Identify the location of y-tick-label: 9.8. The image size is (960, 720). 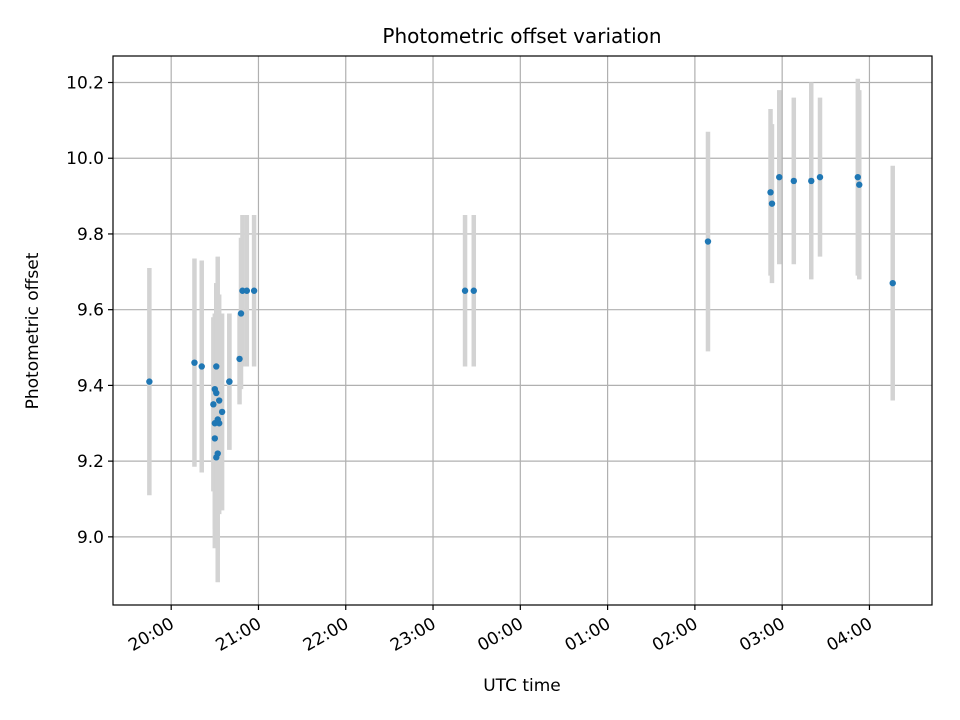
(90, 235).